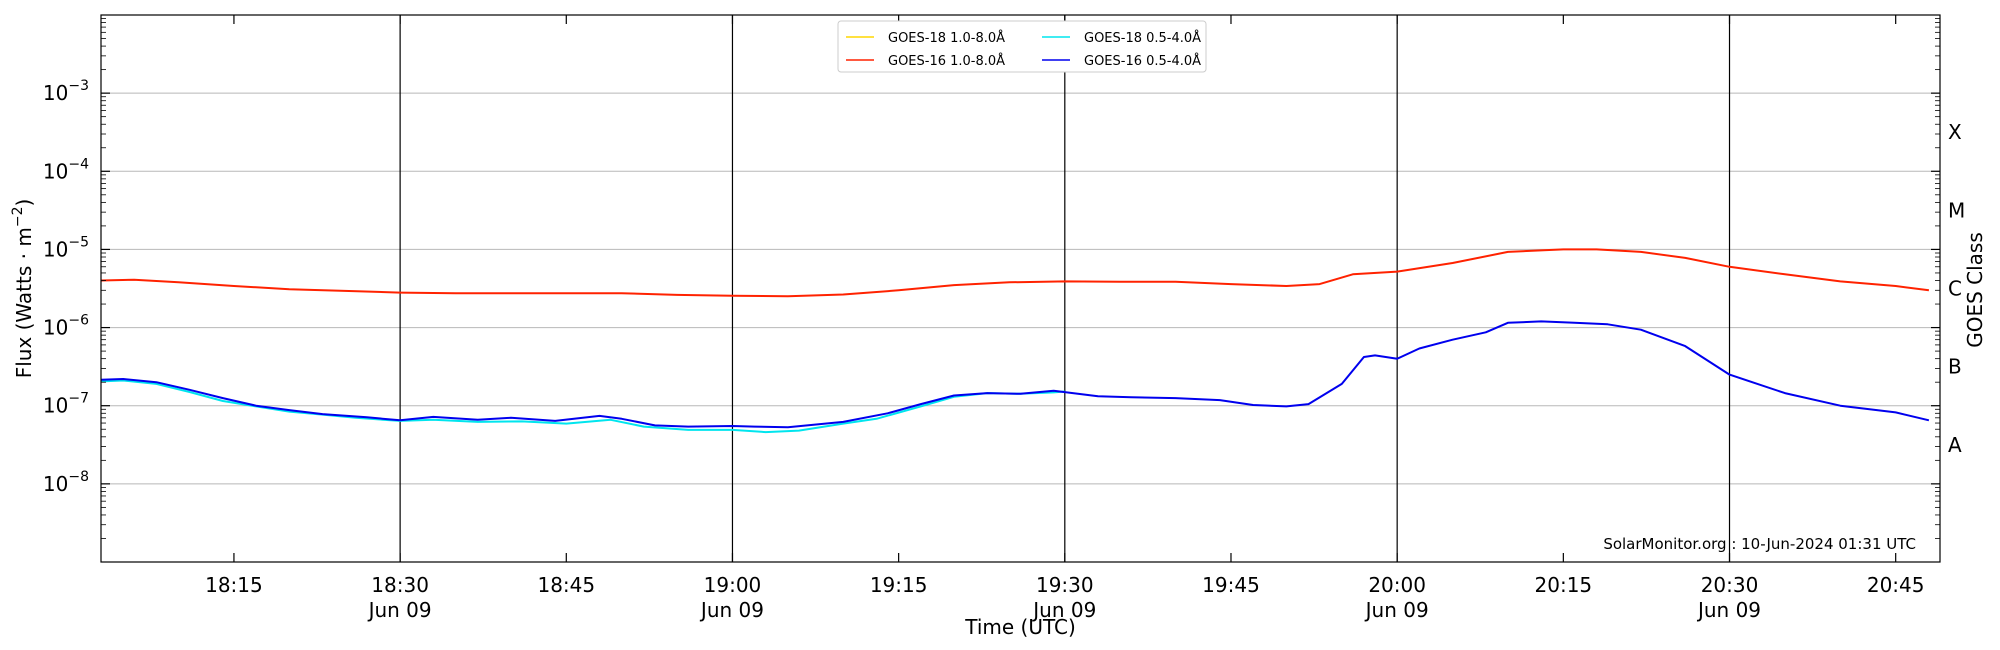 Image resolution: width=2000 pixels, height=650 pixels. Describe the element at coordinates (1730, 585) in the screenshot. I see `x-tick-label: 20:30` at that location.